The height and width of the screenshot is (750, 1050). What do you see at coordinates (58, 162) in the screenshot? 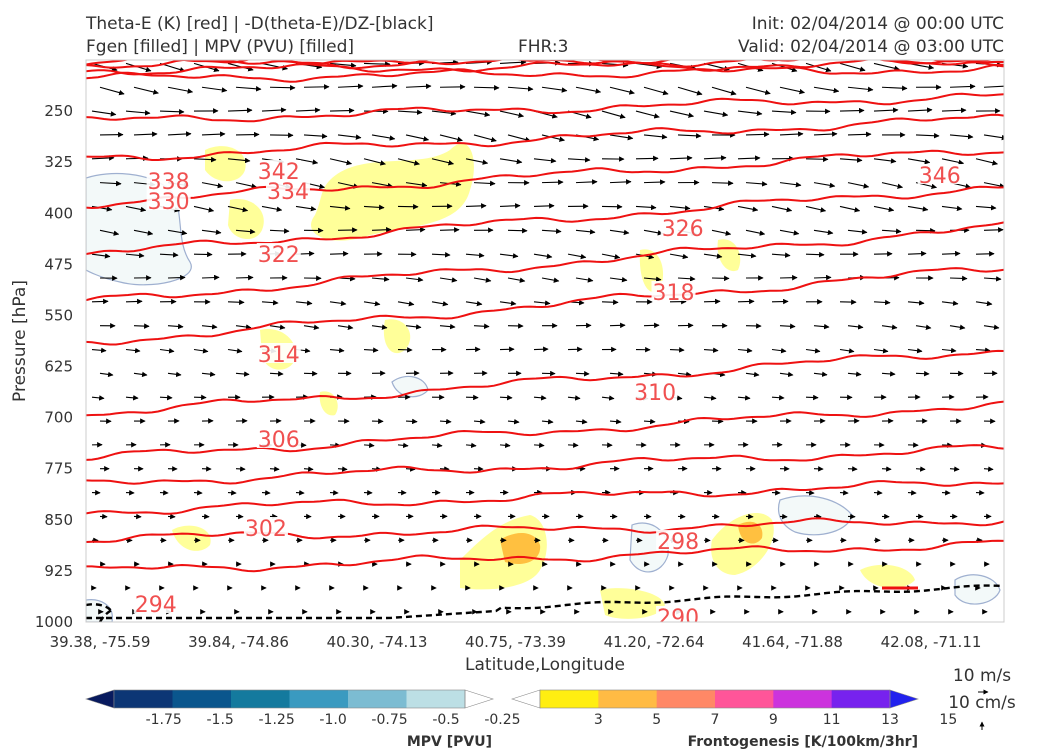
I see `y-tick-label: 325` at bounding box center [58, 162].